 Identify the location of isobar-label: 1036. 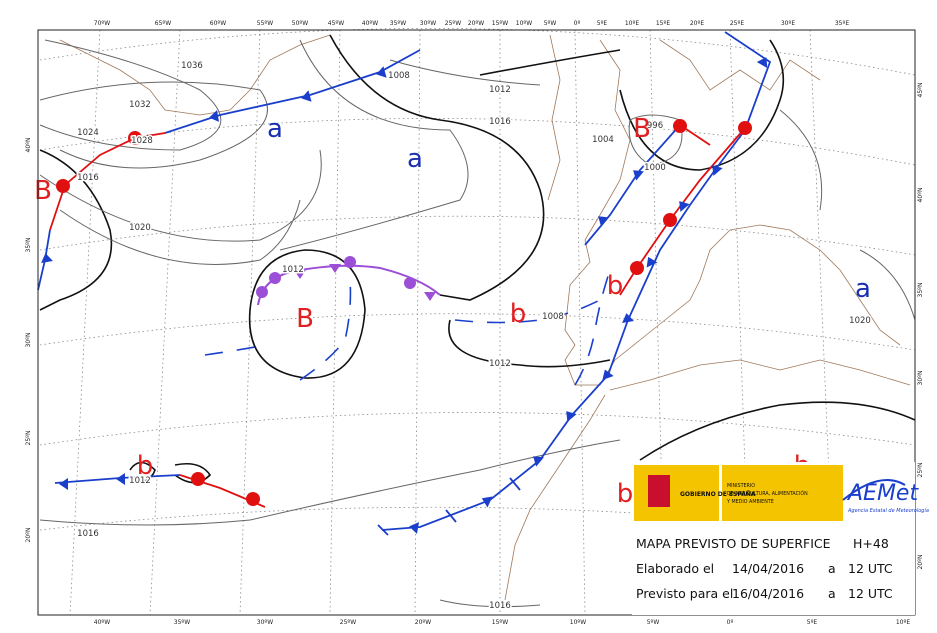
(192, 66).